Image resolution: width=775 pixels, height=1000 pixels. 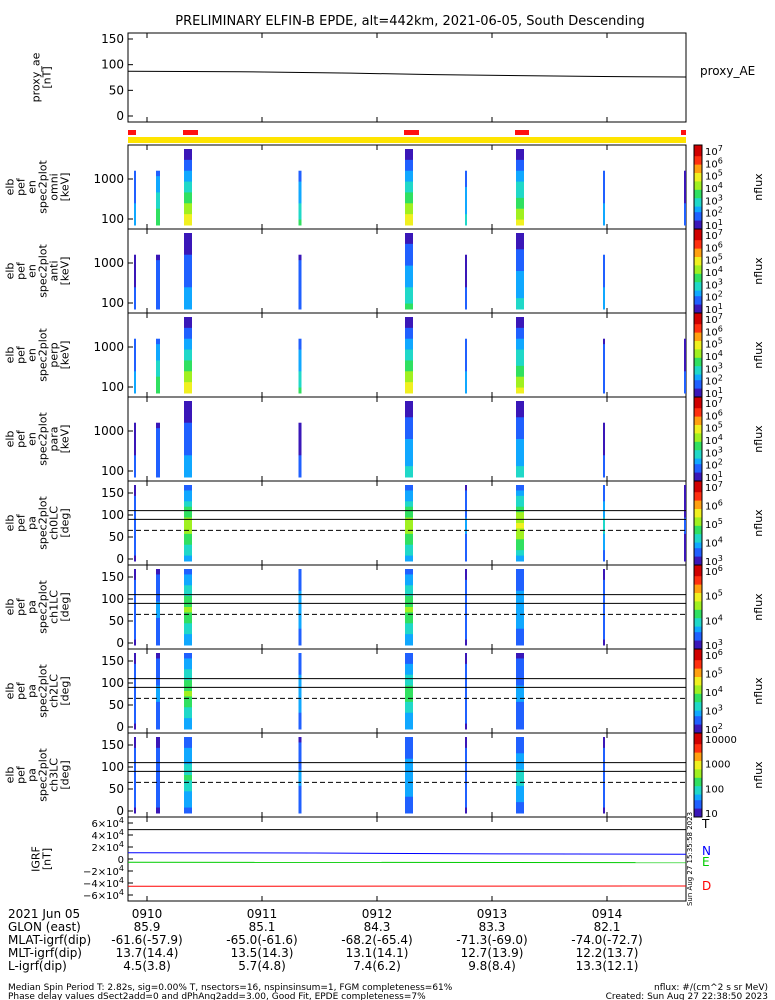 What do you see at coordinates (65, 774) in the screenshot?
I see `y-axis-label: [deg]` at bounding box center [65, 774].